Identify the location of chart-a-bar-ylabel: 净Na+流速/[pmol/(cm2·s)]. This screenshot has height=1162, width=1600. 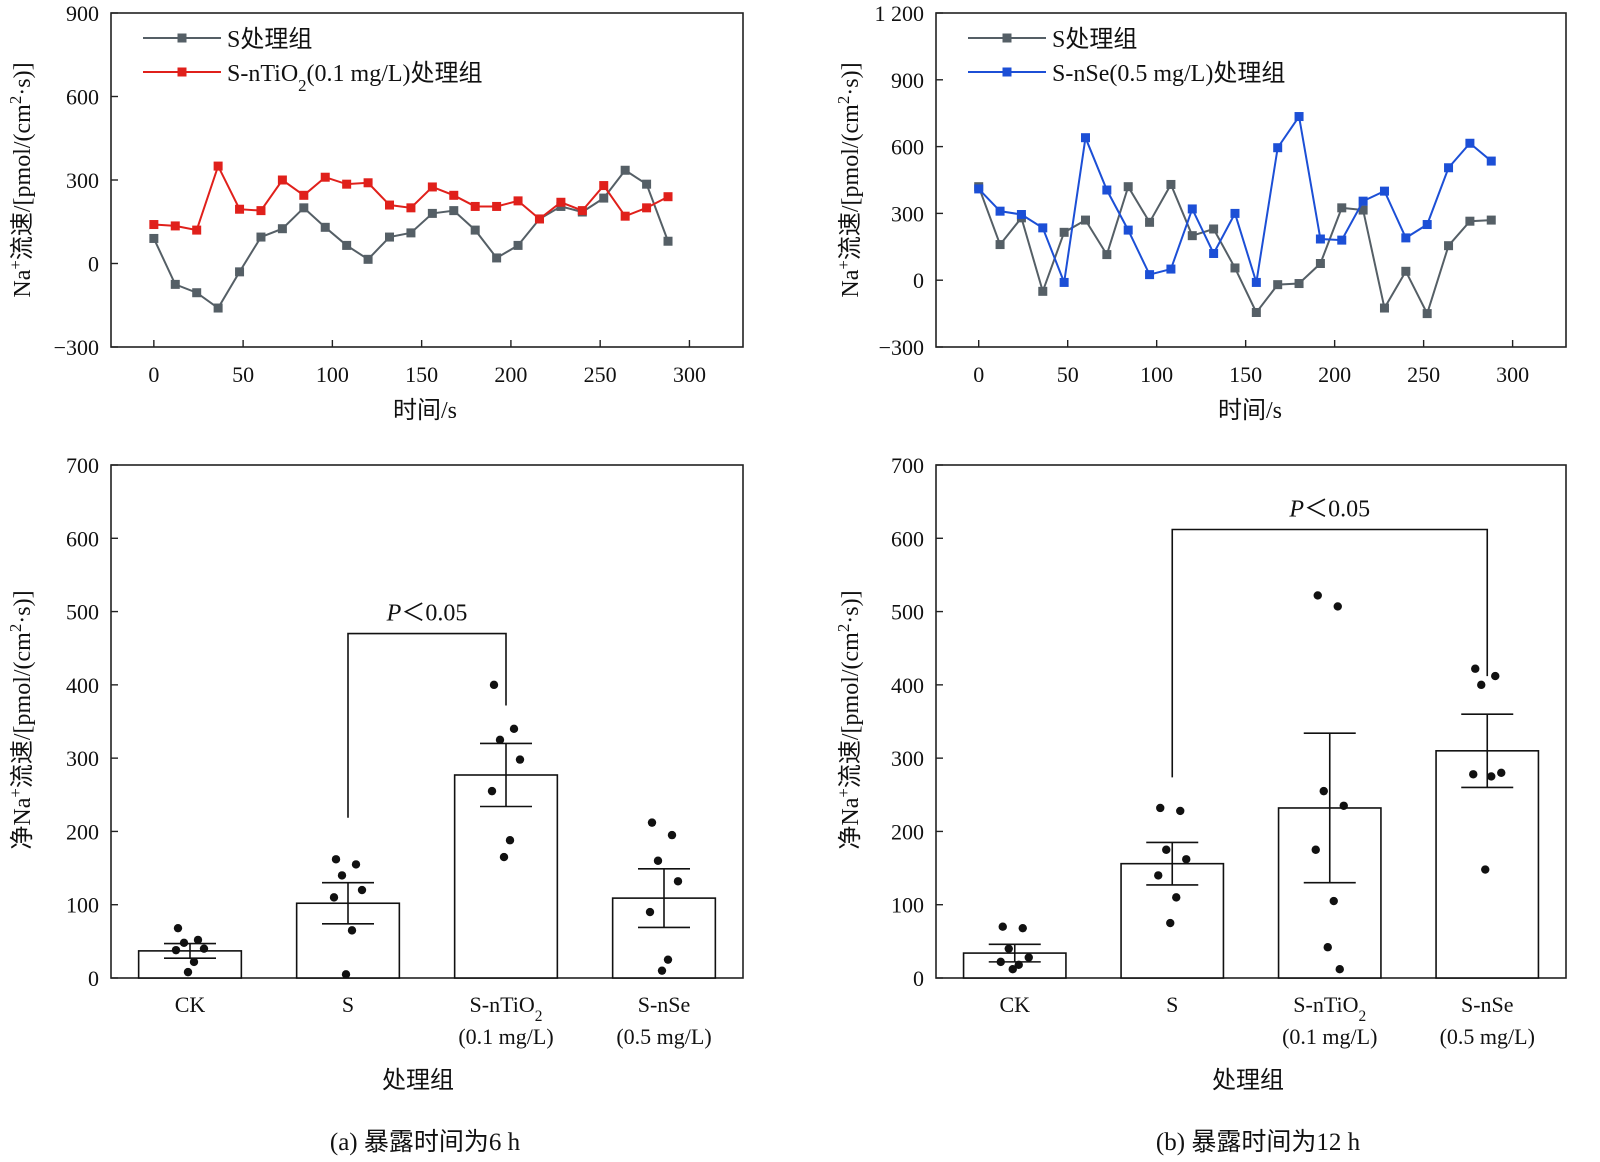
(21, 719).